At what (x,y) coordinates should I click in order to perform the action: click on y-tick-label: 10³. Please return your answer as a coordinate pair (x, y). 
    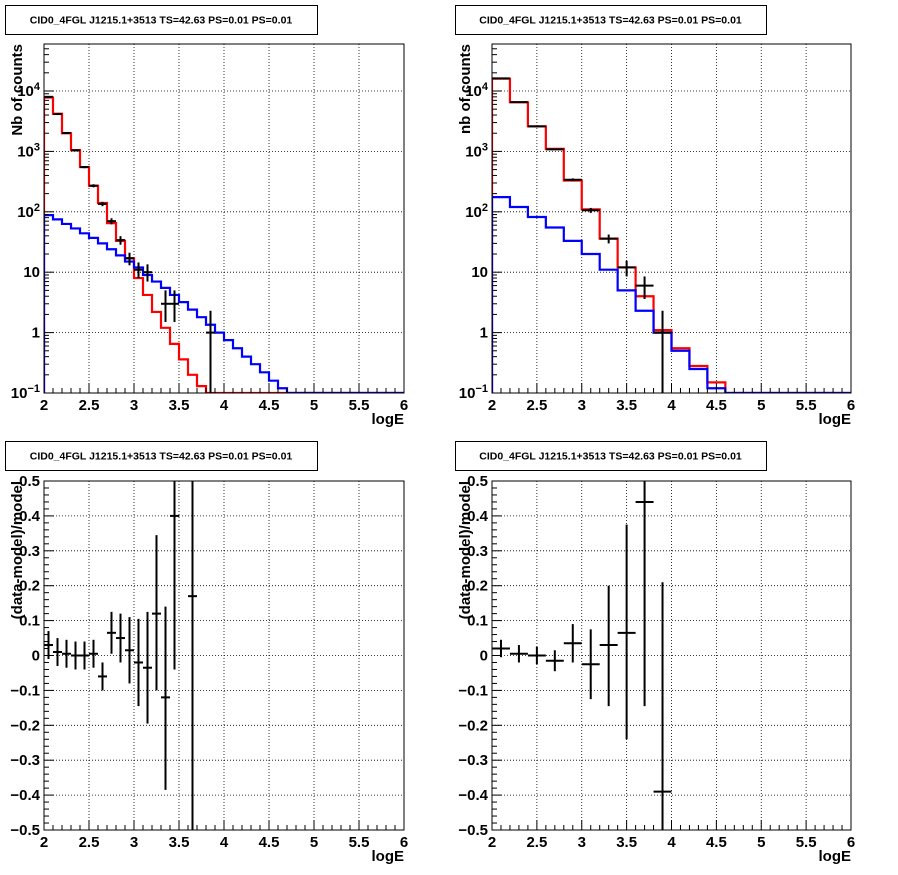
    Looking at the image, I should click on (476, 150).